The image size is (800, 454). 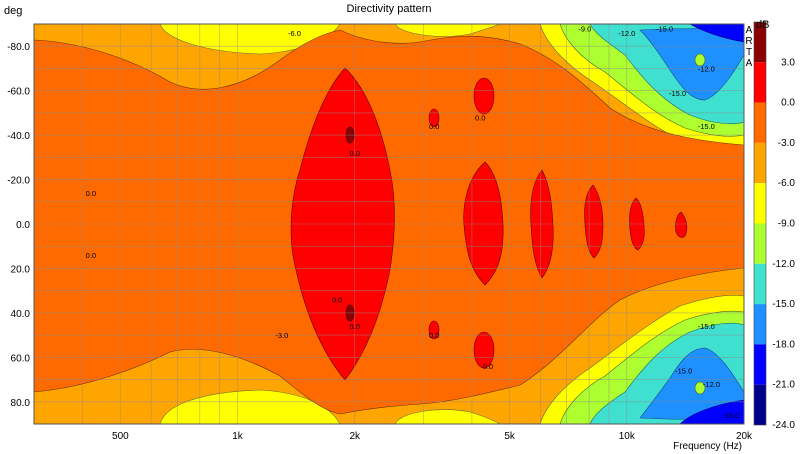 I want to click on contour-label: -9.0, so click(x=584, y=28).